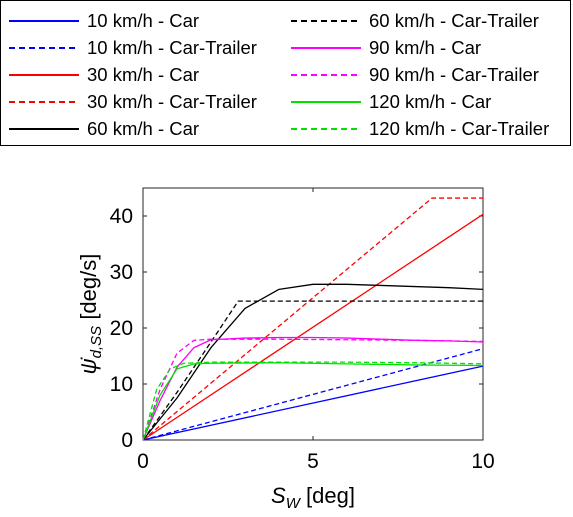 The image size is (573, 517). What do you see at coordinates (121, 384) in the screenshot?
I see `y-tick-label: 10` at bounding box center [121, 384].